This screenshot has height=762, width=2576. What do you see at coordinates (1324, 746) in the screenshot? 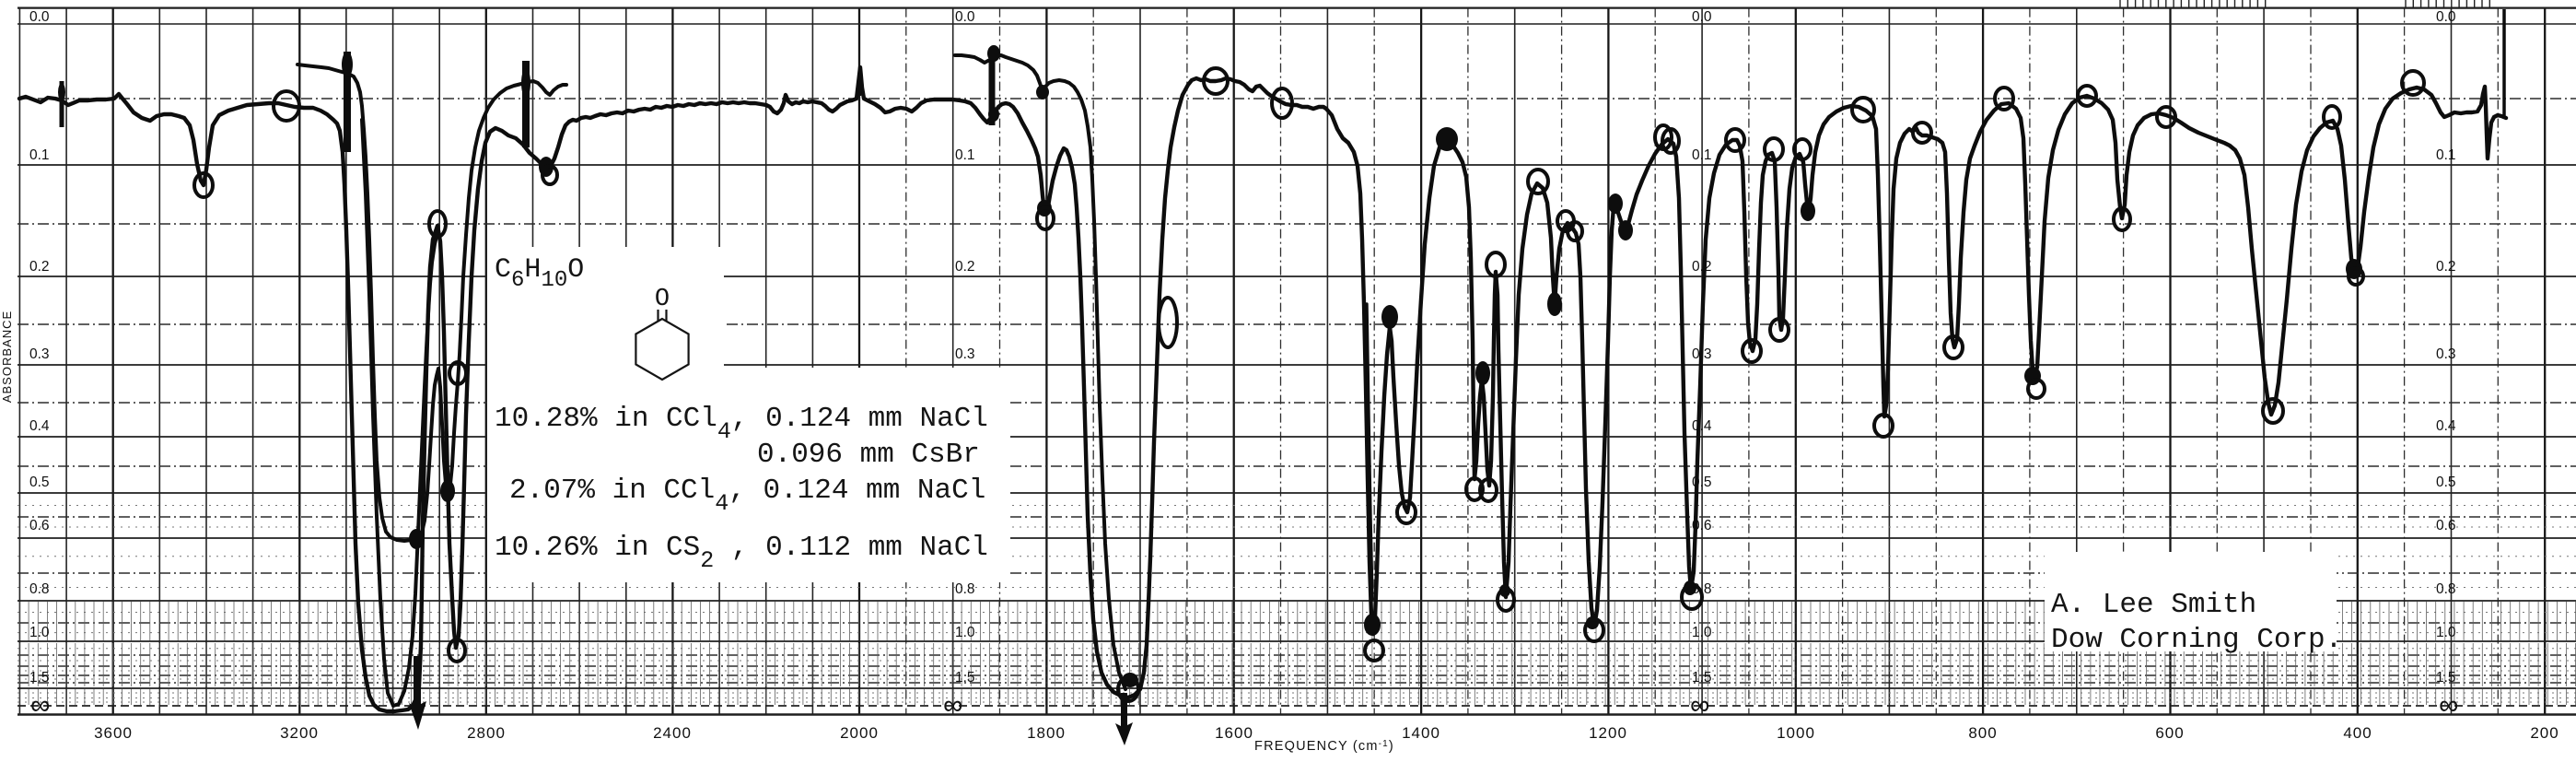
I see `svg-text: FREQUENCY (cm-1)` at bounding box center [1324, 746].